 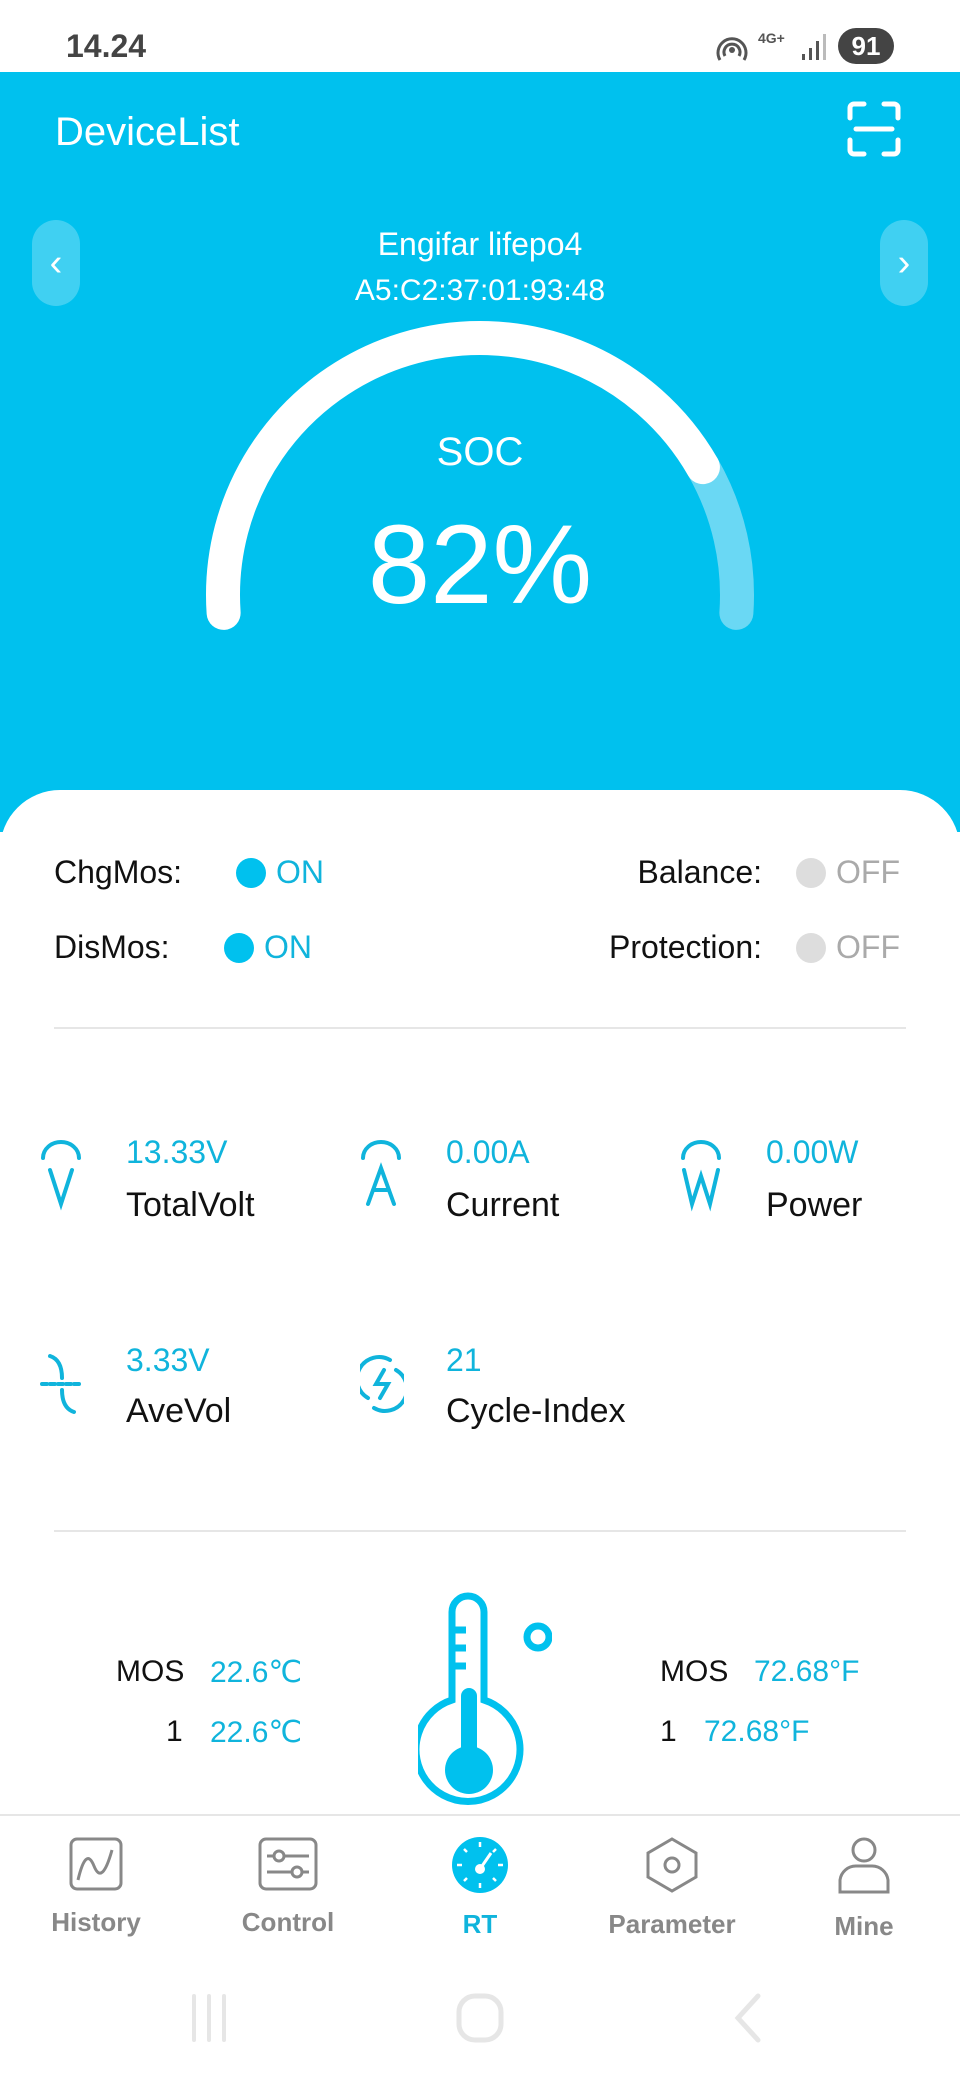 I want to click on tab-history: History, so click(x=96, y=1887).